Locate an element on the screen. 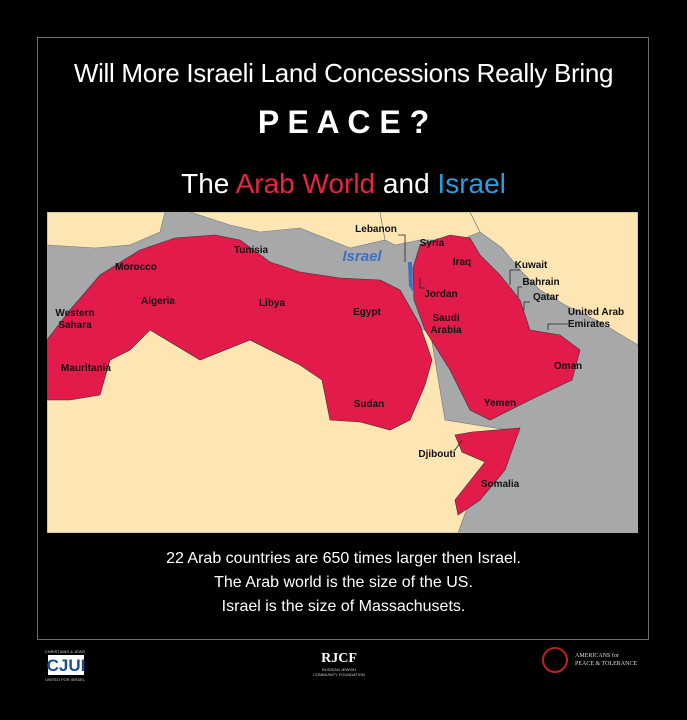  subtitle-part: and is located at coordinates (406, 183).